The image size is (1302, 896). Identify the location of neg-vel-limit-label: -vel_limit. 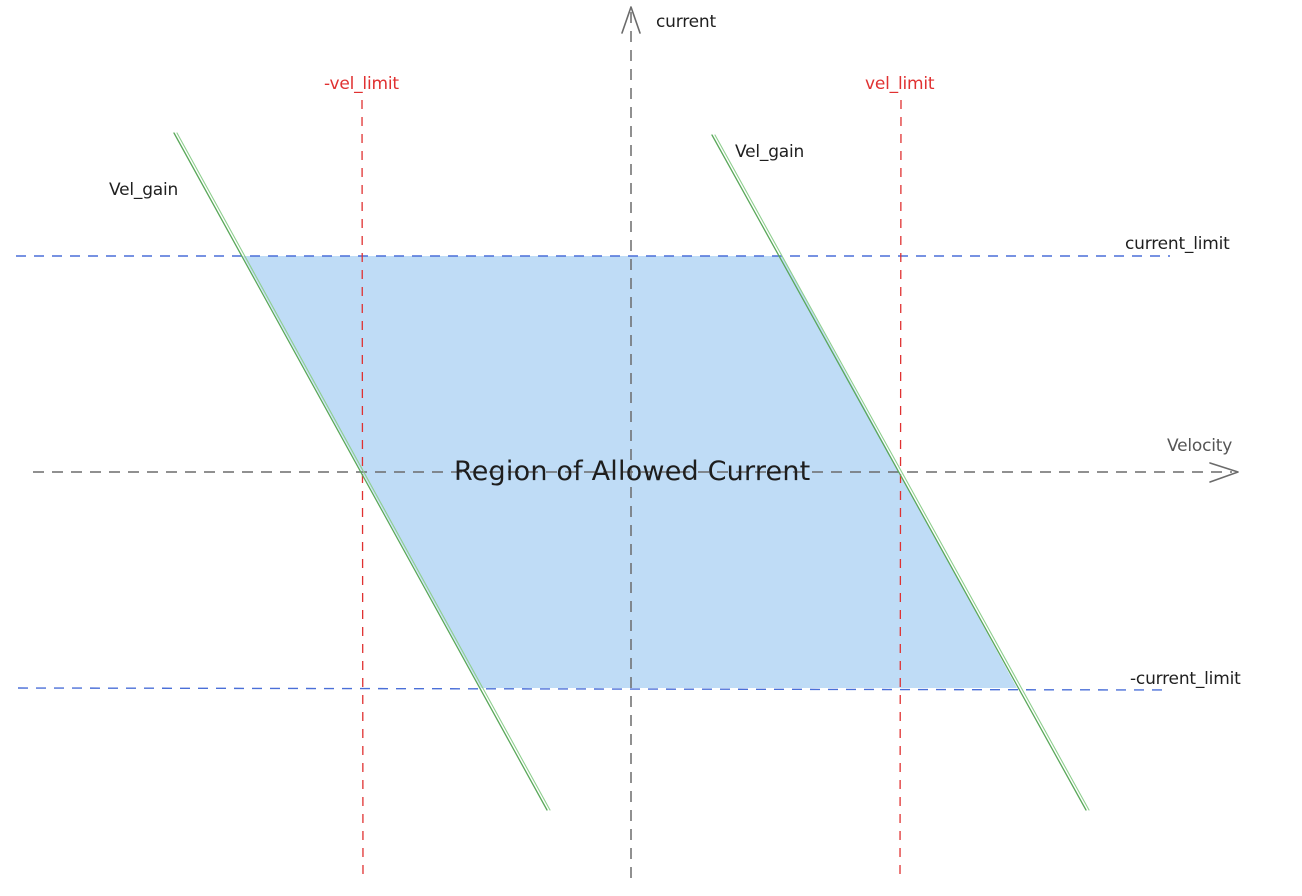
(361, 84).